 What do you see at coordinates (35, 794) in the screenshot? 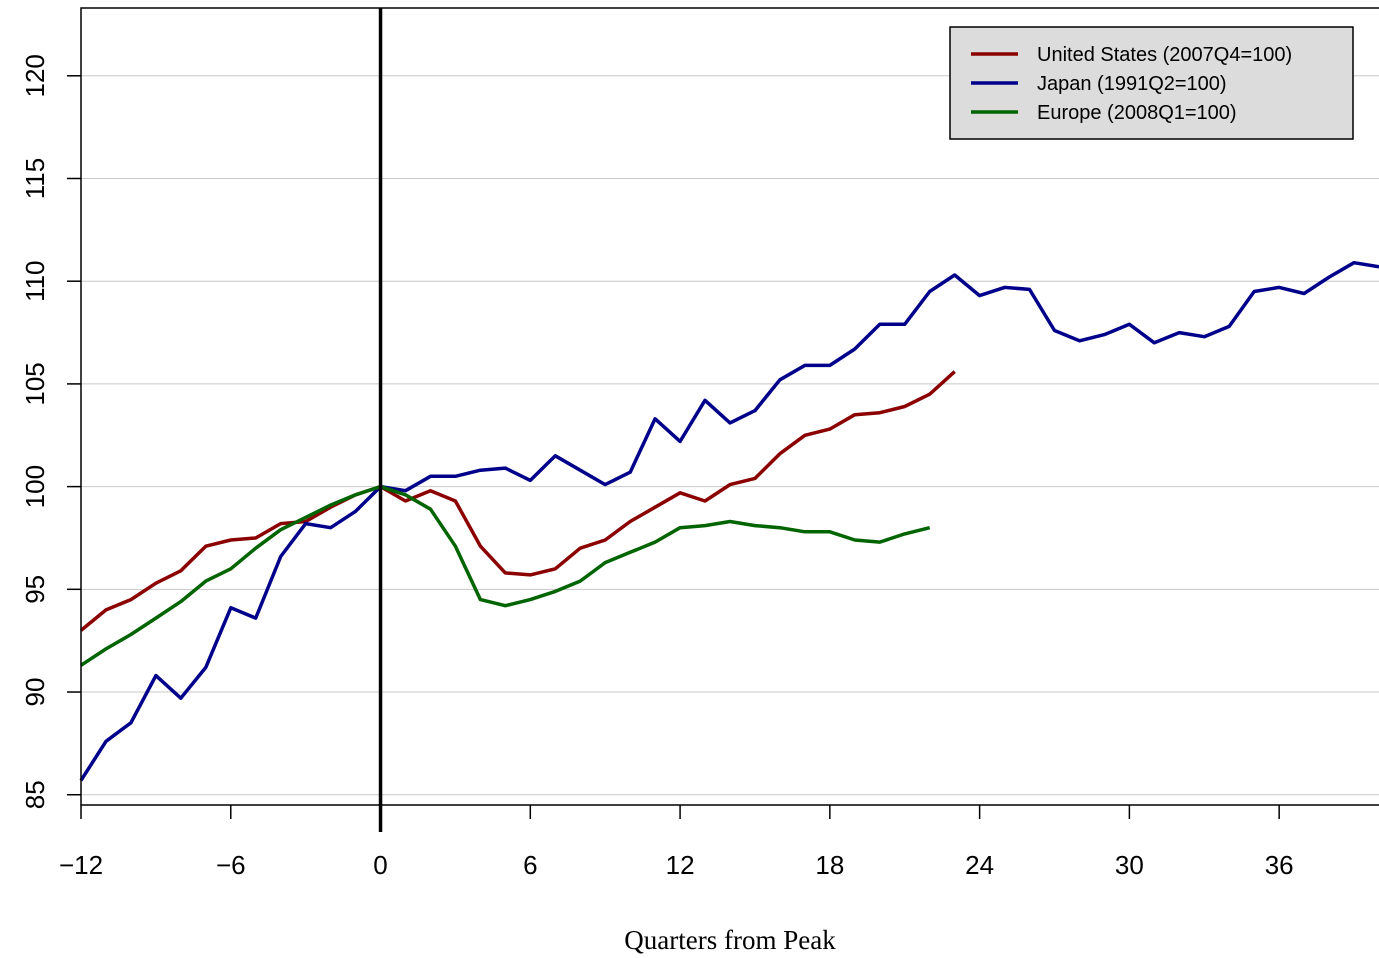
I see `y-tick-label: 85` at bounding box center [35, 794].